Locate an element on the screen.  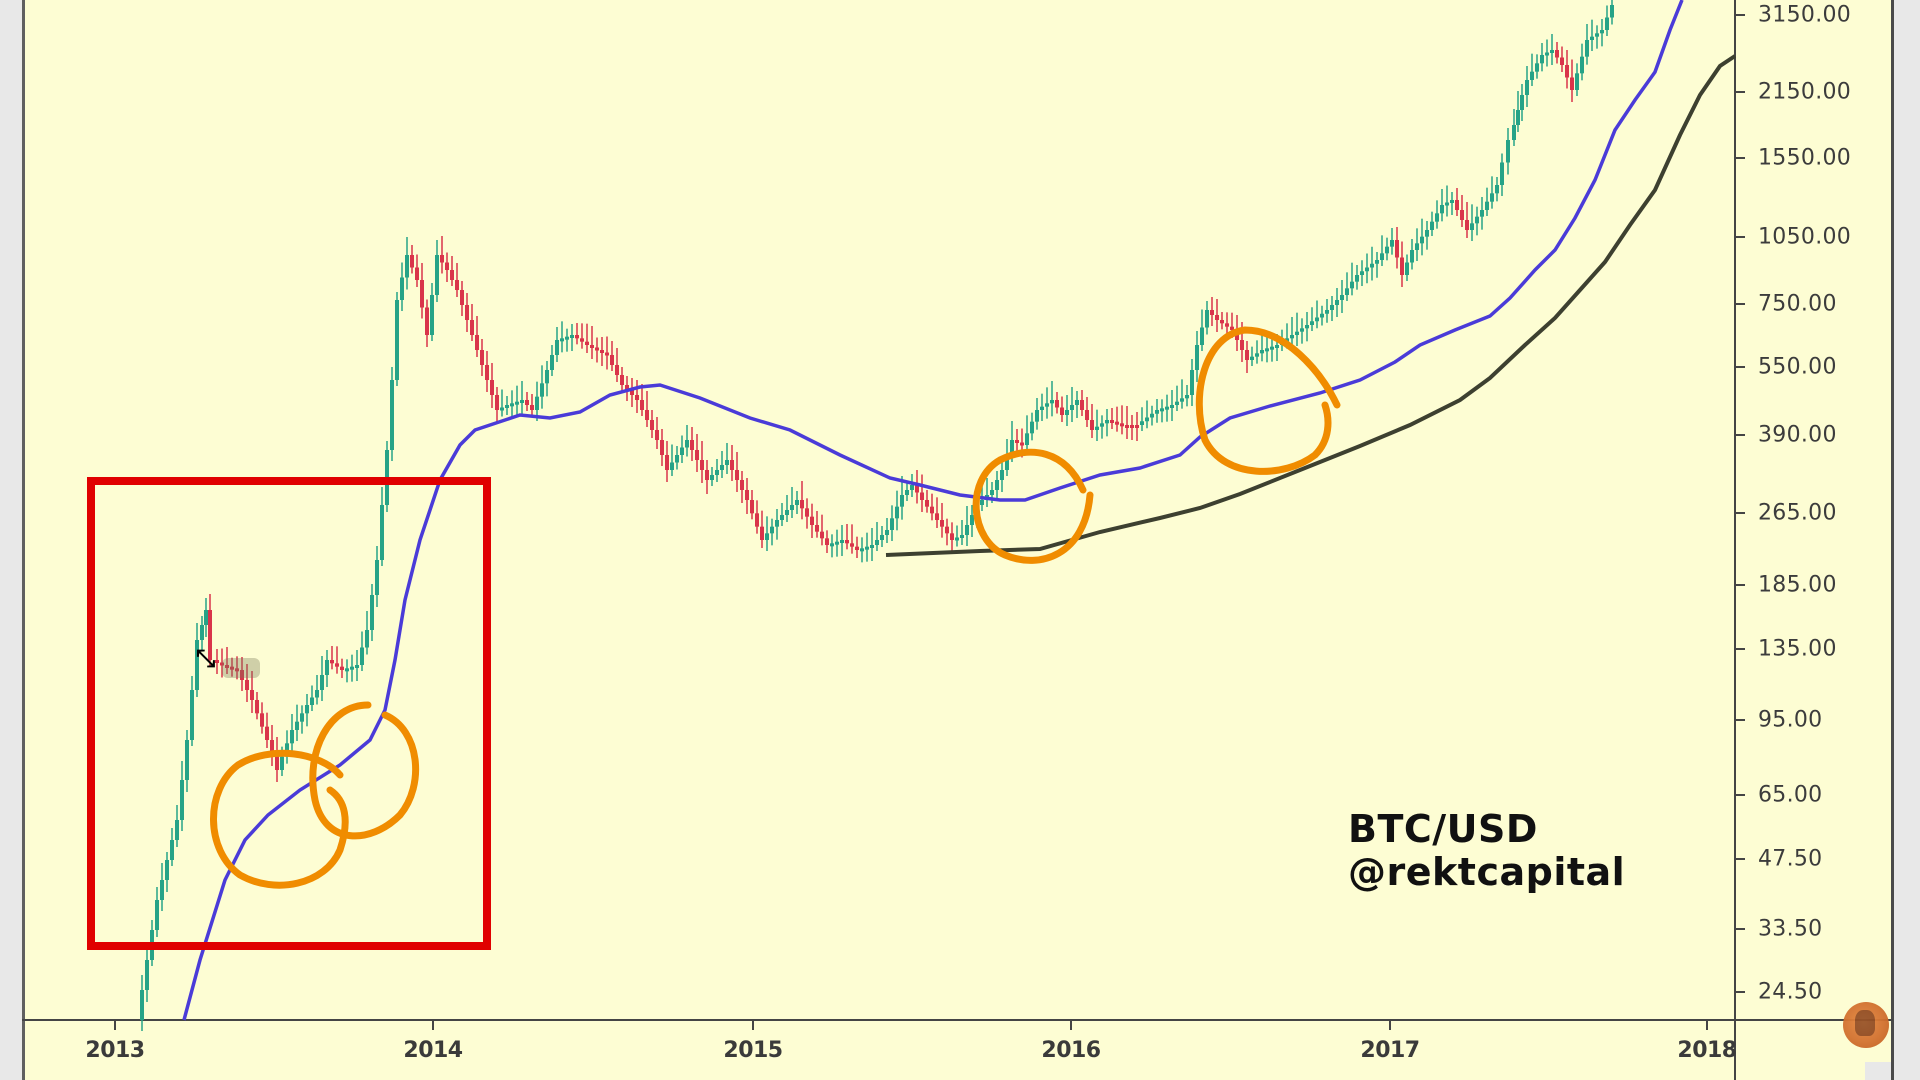
y-label-2150: 2150.00 is located at coordinates (1805, 92).